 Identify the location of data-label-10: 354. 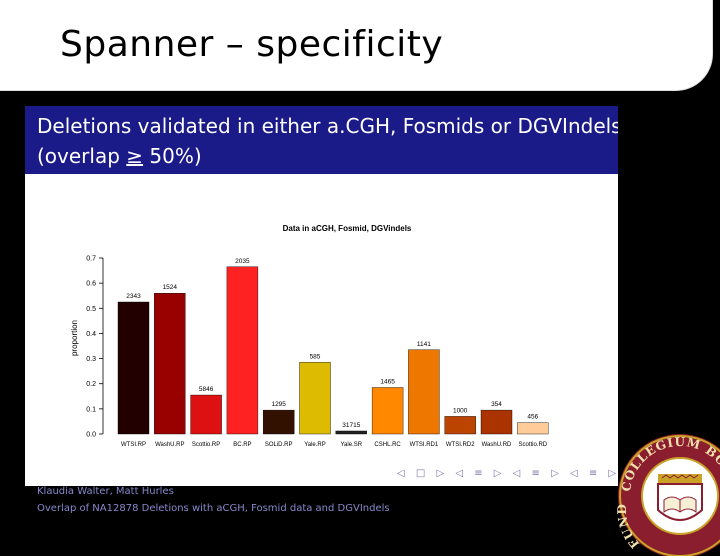
(496, 404).